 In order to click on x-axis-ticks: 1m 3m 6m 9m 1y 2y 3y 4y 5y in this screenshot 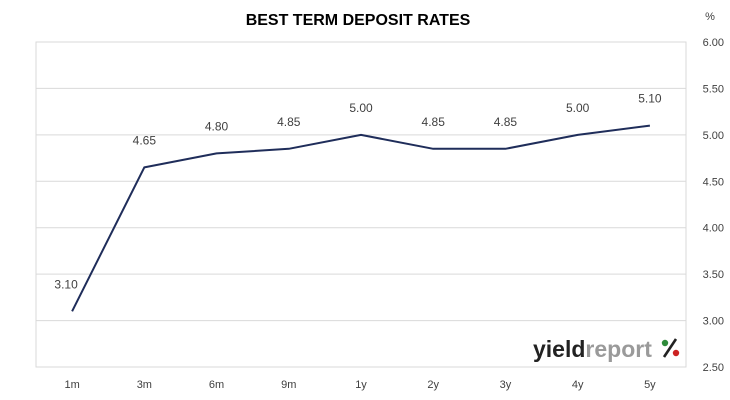, I will do `click(360, 385)`.